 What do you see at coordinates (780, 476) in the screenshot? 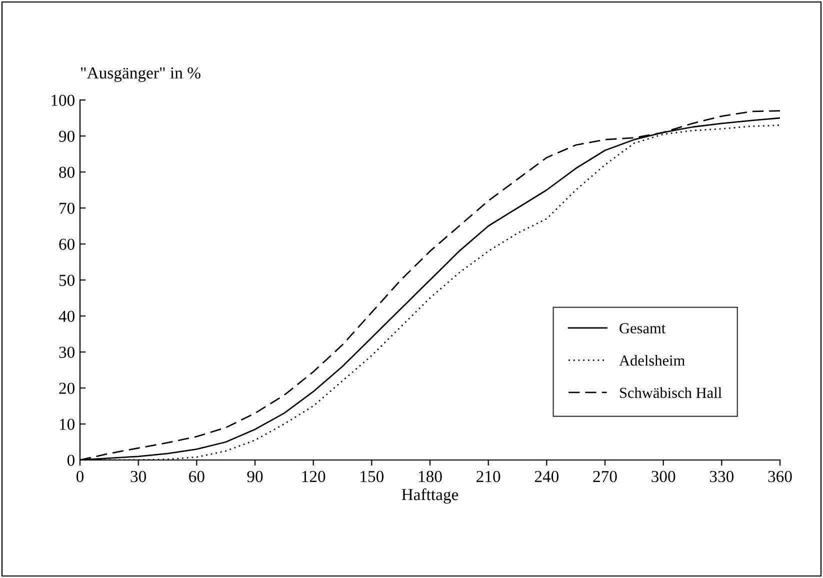
I see `x-tick-label: 360` at bounding box center [780, 476].